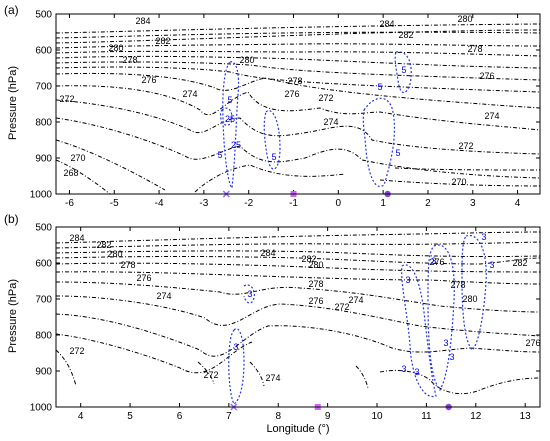 This screenshot has width=550, height=441. What do you see at coordinates (248, 203) in the screenshot?
I see `x-tick-label: -2` at bounding box center [248, 203].